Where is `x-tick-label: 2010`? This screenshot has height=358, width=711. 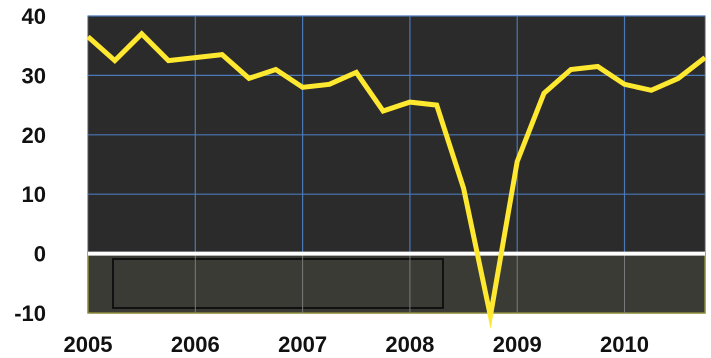 x-tick-label: 2010 is located at coordinates (624, 344).